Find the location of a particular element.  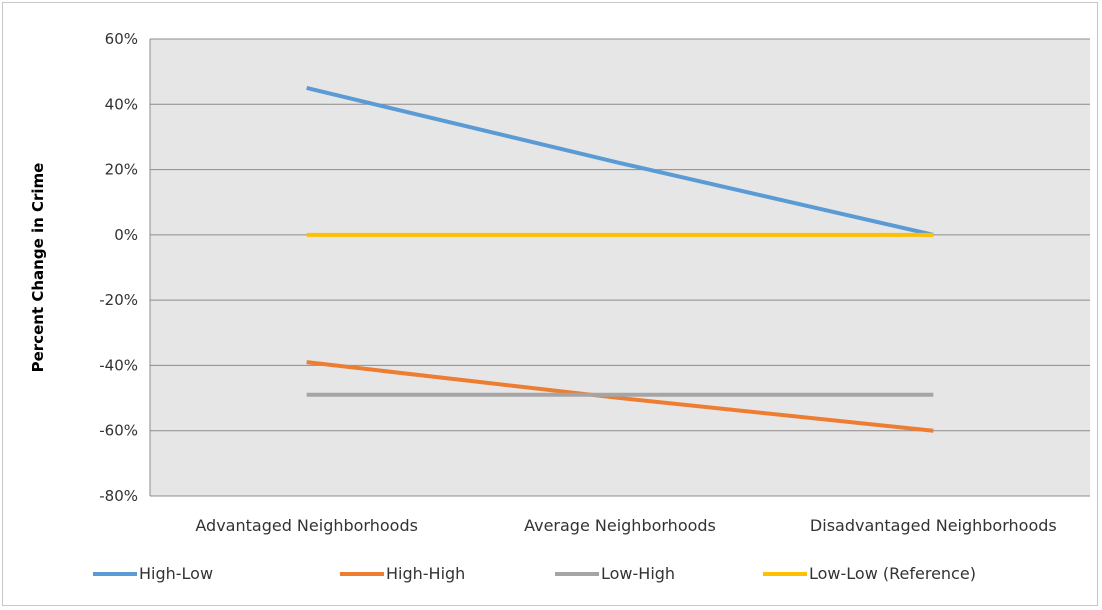

legend-label: High-Low is located at coordinates (176, 573).